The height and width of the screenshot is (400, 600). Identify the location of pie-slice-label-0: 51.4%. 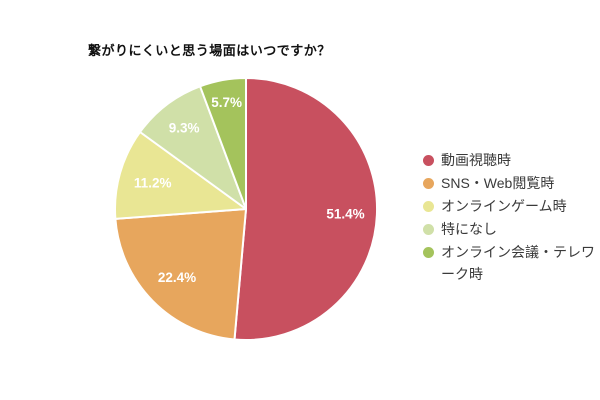
(345, 213).